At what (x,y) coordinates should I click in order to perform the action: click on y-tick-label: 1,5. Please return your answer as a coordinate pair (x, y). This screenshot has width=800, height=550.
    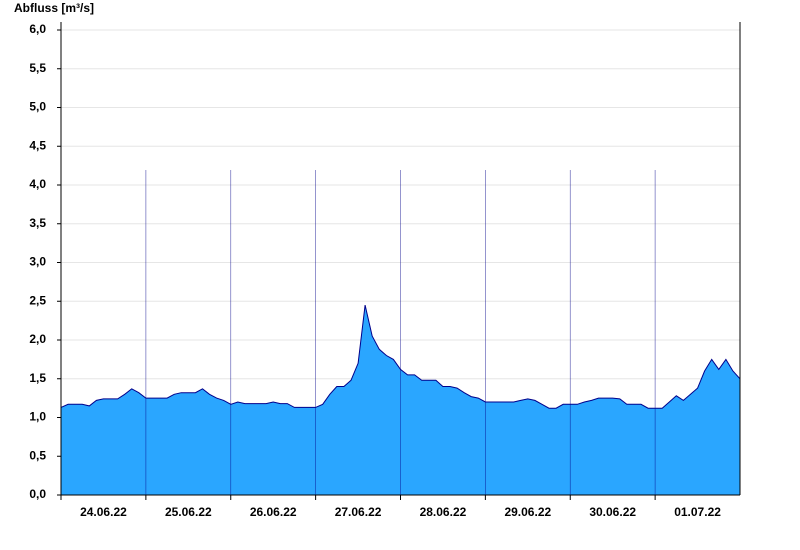
    Looking at the image, I should click on (37, 378).